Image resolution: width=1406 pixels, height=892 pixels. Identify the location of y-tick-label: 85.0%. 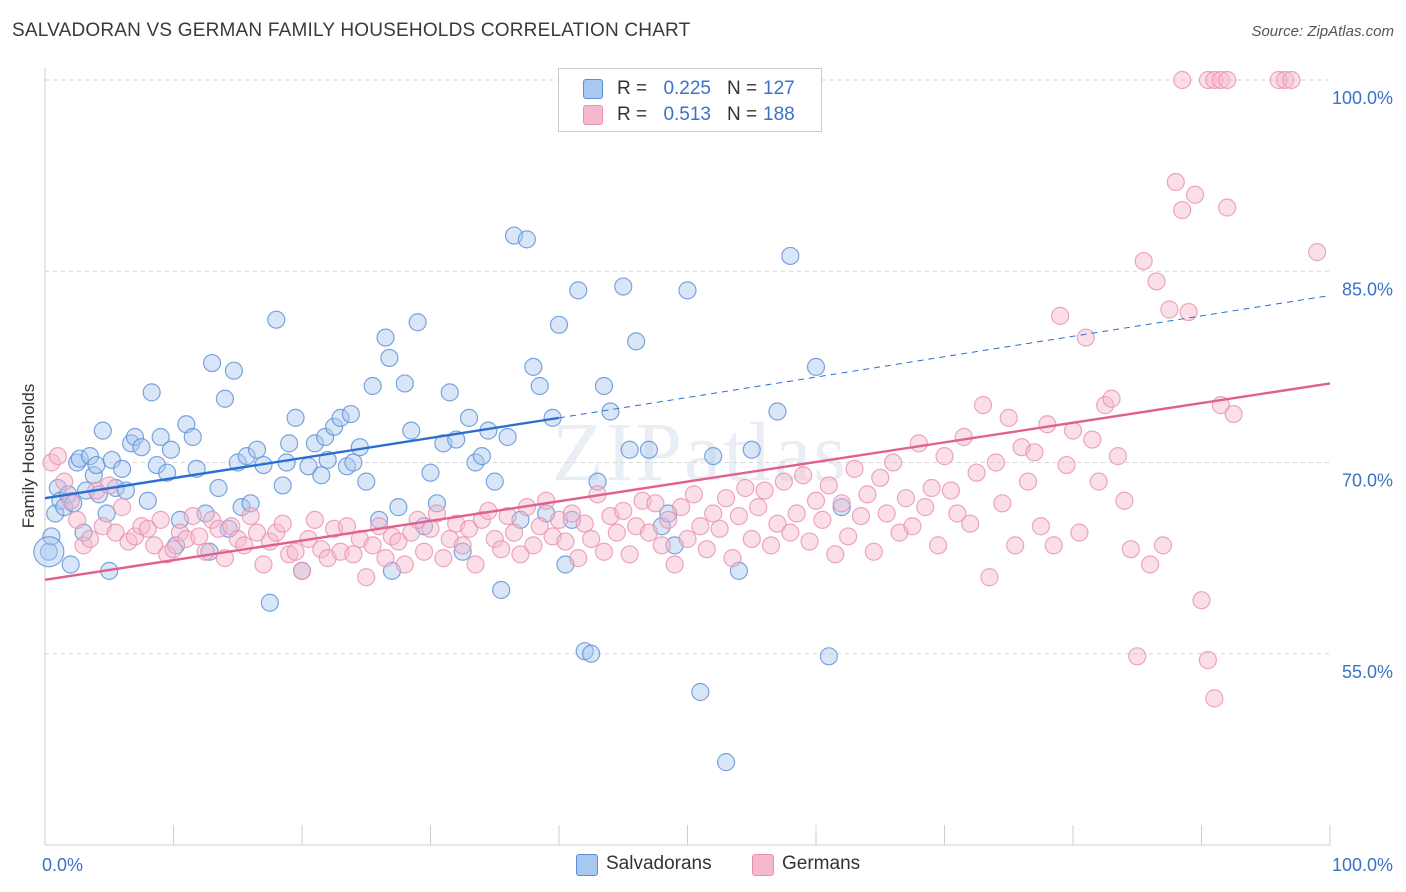
(1367, 289).